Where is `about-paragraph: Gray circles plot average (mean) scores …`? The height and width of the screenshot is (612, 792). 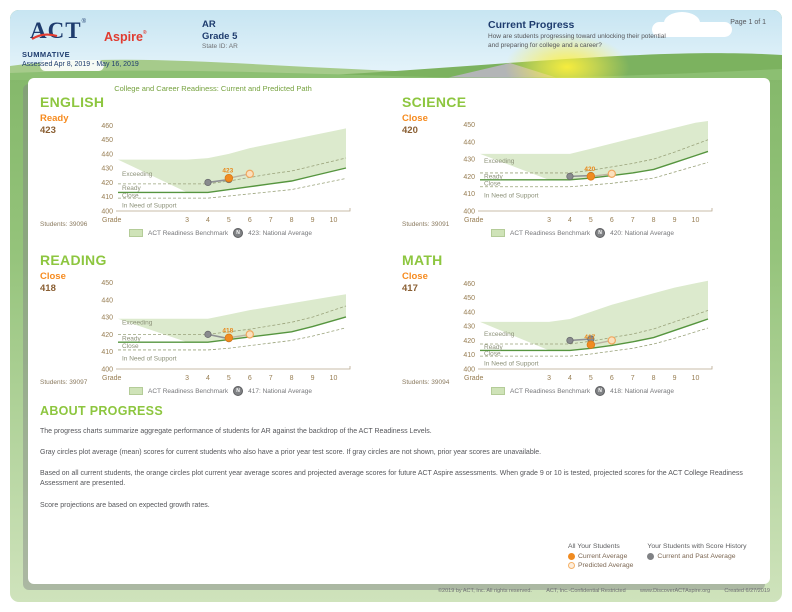 about-paragraph: Gray circles plot average (mean) scores … is located at coordinates (291, 453).